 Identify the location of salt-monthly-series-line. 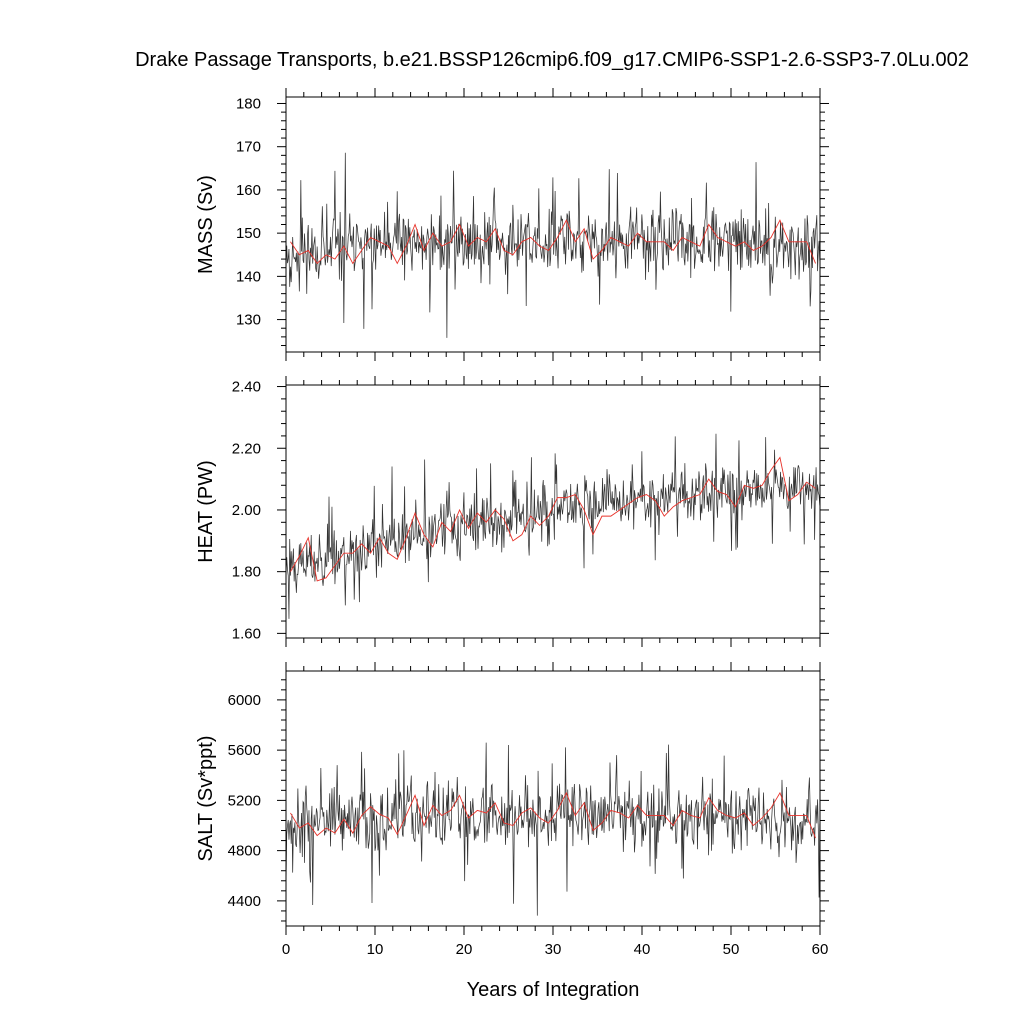
(553, 829).